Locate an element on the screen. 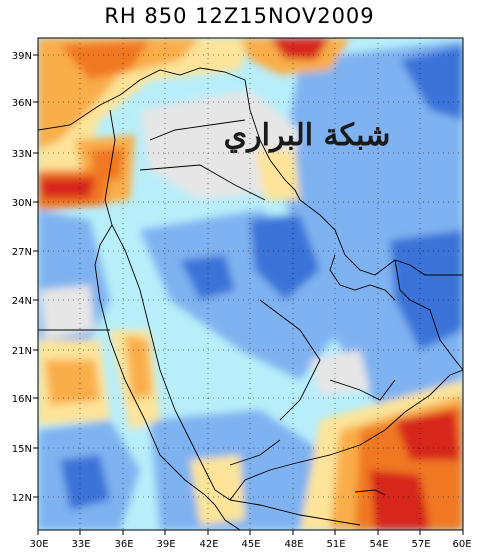 The width and height of the screenshot is (479, 554). x-tick-label: 54E is located at coordinates (378, 544).